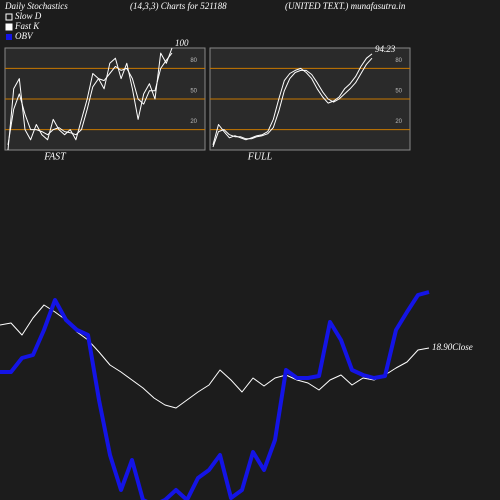 The image size is (500, 500). I want to click on panel-title: FULL, so click(260, 156).